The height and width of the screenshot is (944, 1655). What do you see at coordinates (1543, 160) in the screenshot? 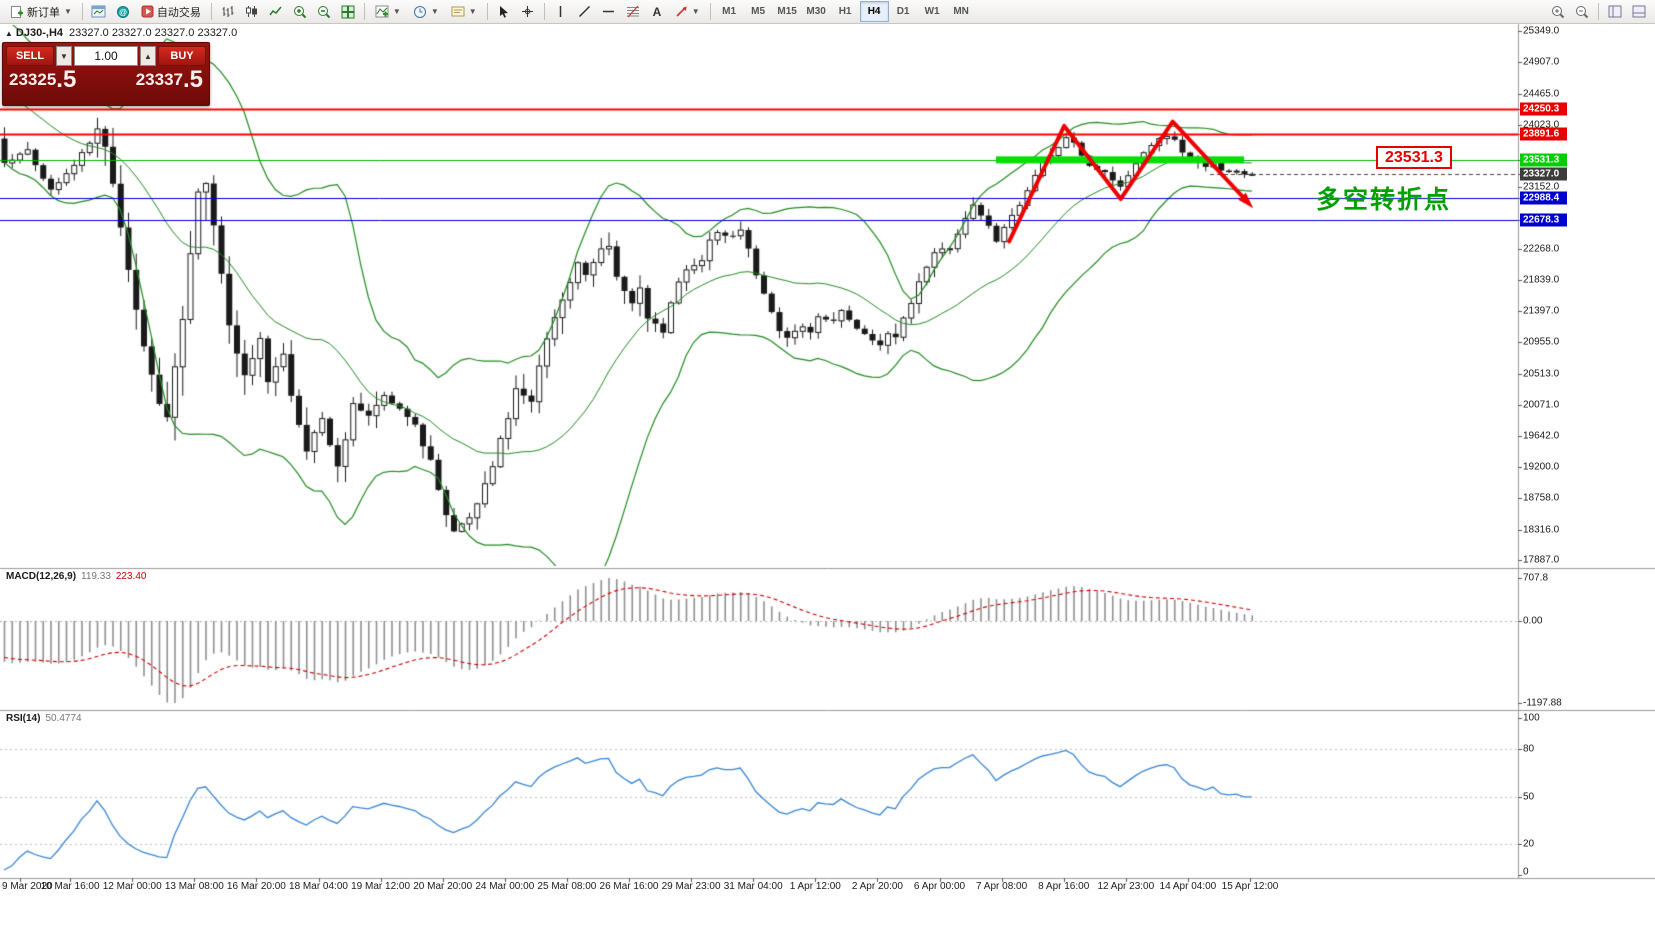
I see `price-tag: 23531.3` at bounding box center [1543, 160].